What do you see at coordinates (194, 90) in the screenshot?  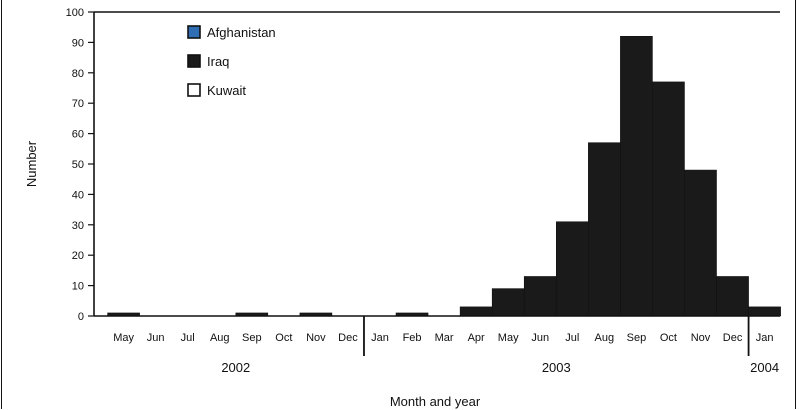 I see `legend-swatch-kuwait` at bounding box center [194, 90].